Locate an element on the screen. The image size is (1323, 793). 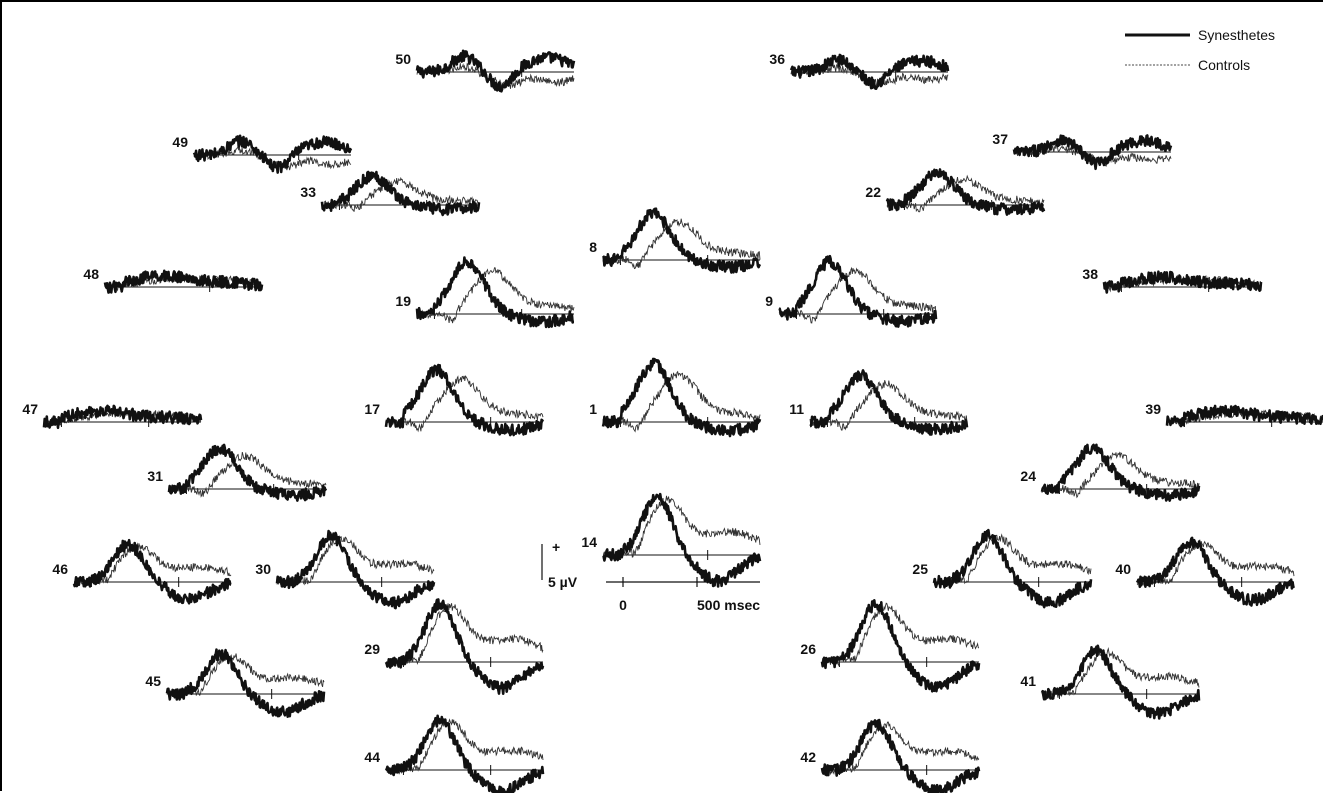
channel-24: 24 is located at coordinates (1110, 472).